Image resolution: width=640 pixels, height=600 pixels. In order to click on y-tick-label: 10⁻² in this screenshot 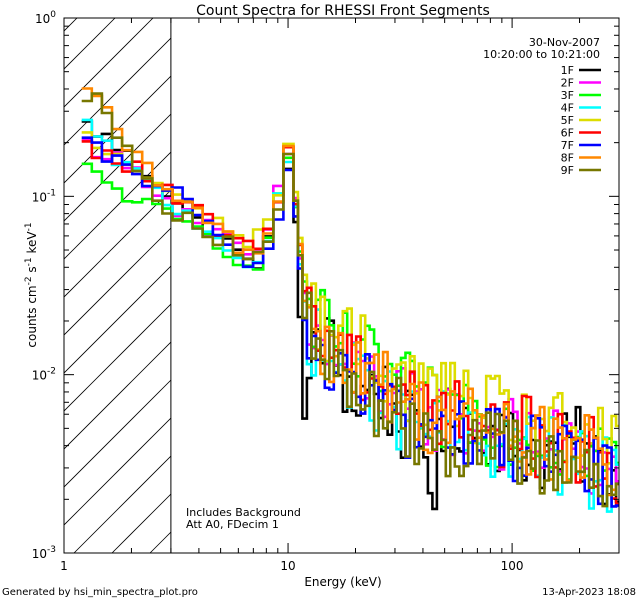, I will do `click(44, 375)`.